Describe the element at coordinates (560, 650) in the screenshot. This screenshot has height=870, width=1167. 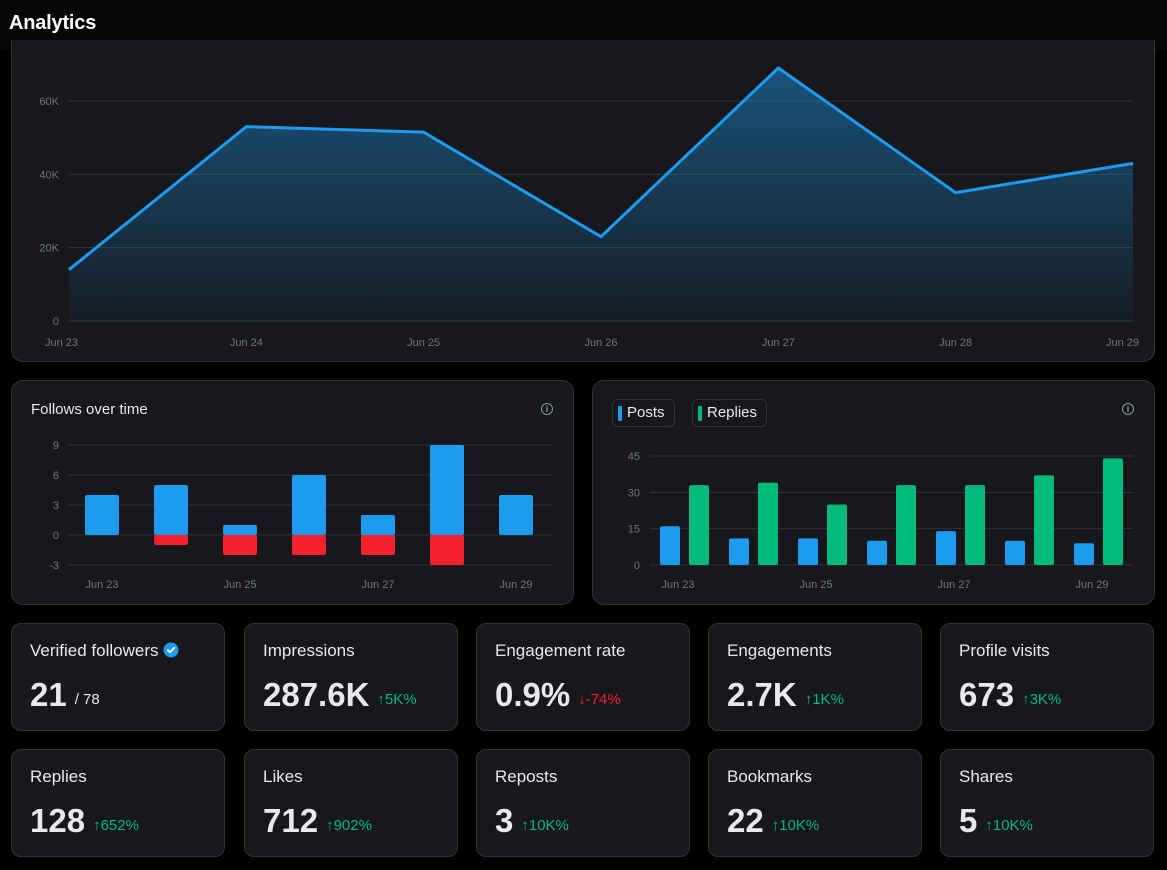
I see `card-label: Engagement rate` at that location.